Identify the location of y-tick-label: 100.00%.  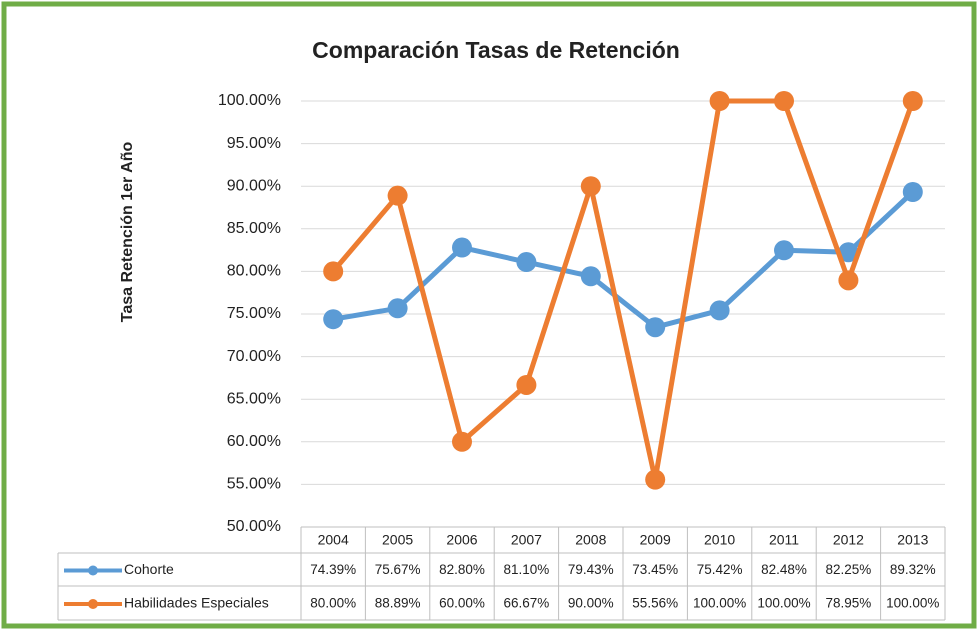
(249, 100).